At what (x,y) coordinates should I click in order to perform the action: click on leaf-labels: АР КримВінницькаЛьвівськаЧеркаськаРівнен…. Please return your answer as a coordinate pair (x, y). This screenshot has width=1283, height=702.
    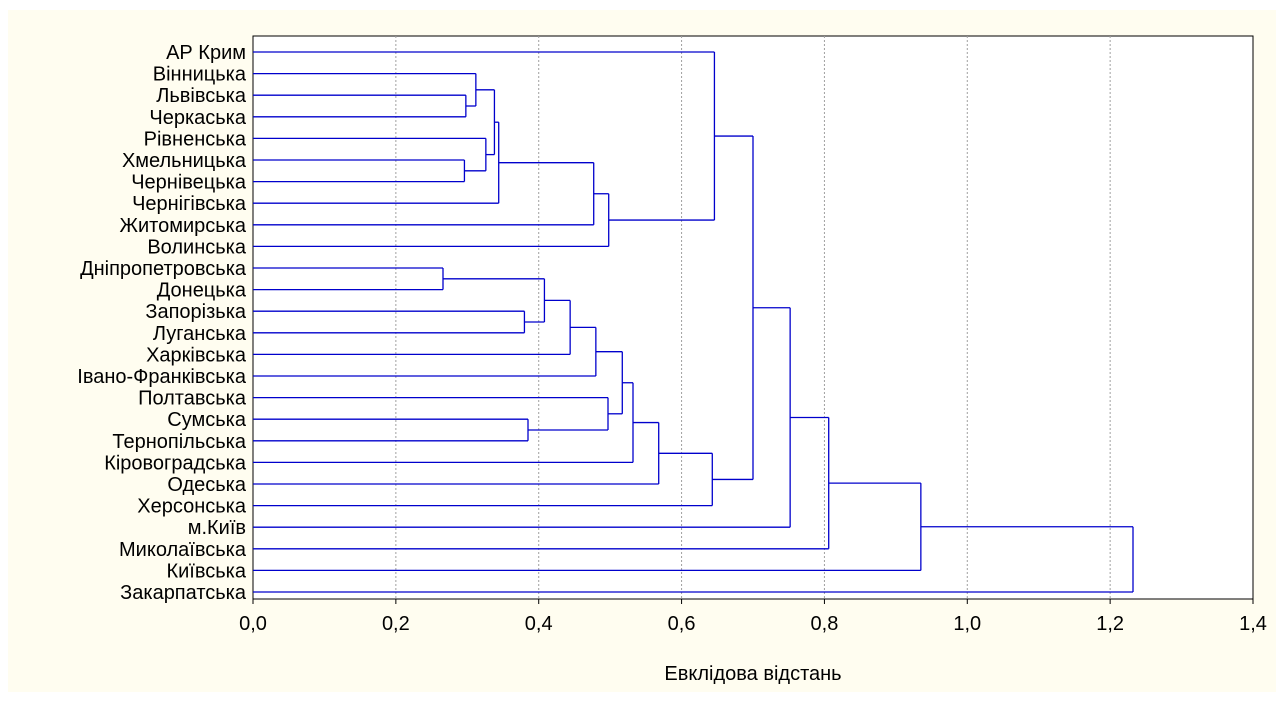
    Looking at the image, I should click on (162, 323).